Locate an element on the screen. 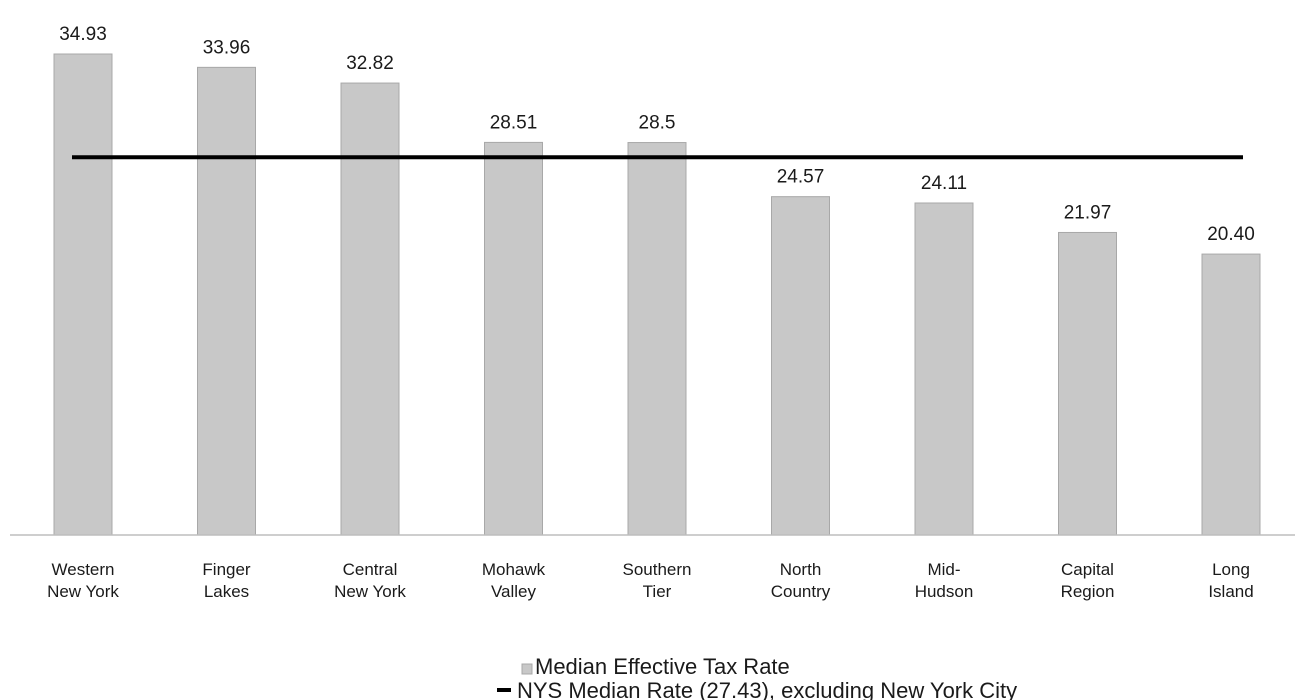 This screenshot has width=1295, height=700. bar-value-label: 28.51 is located at coordinates (514, 122).